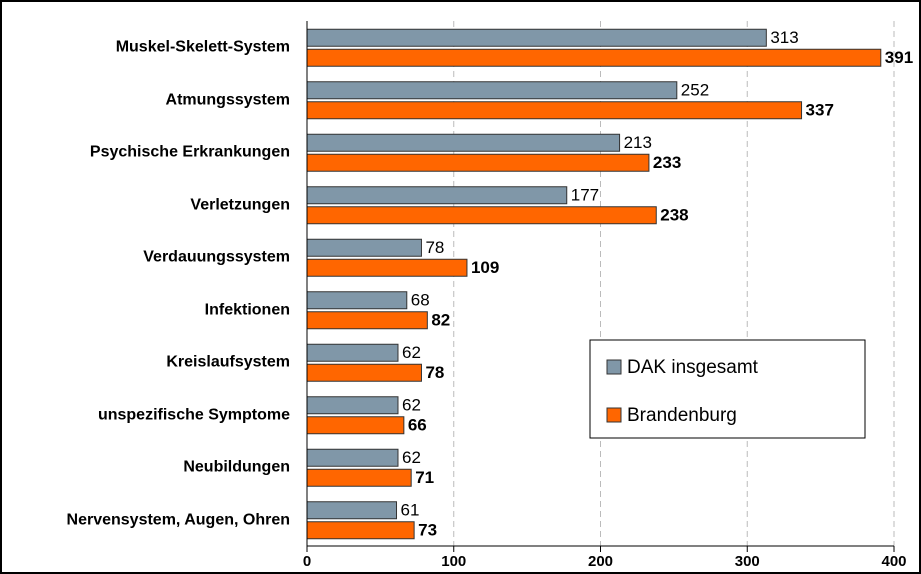 This screenshot has width=921, height=574. I want to click on value-label: 66, so click(417, 425).